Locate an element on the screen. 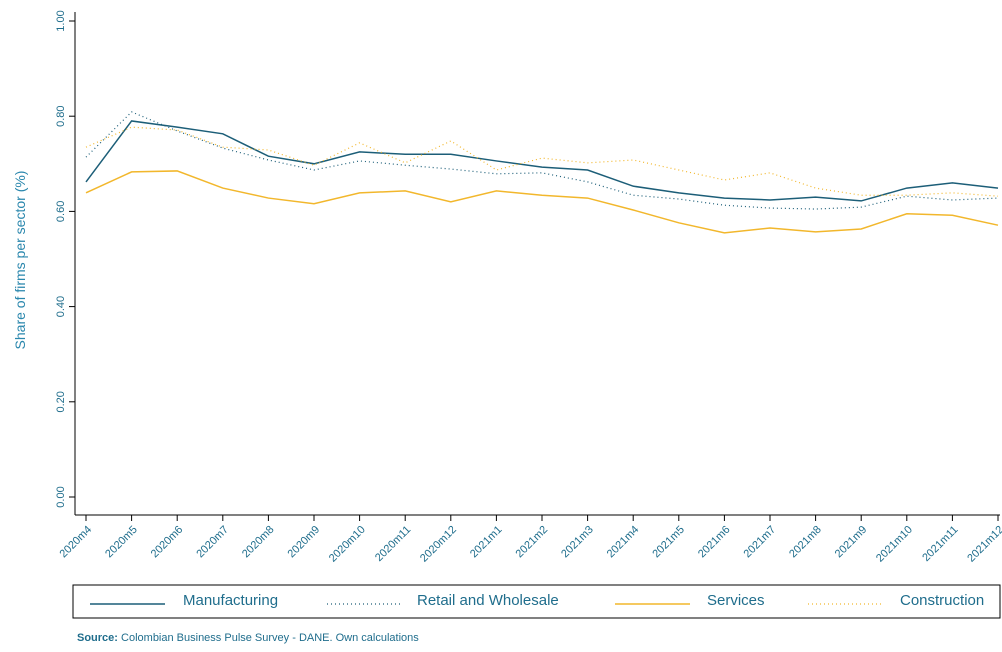 Image resolution: width=1002 pixels, height=652 pixels. x-tick-label: 2020m8 is located at coordinates (258, 542).